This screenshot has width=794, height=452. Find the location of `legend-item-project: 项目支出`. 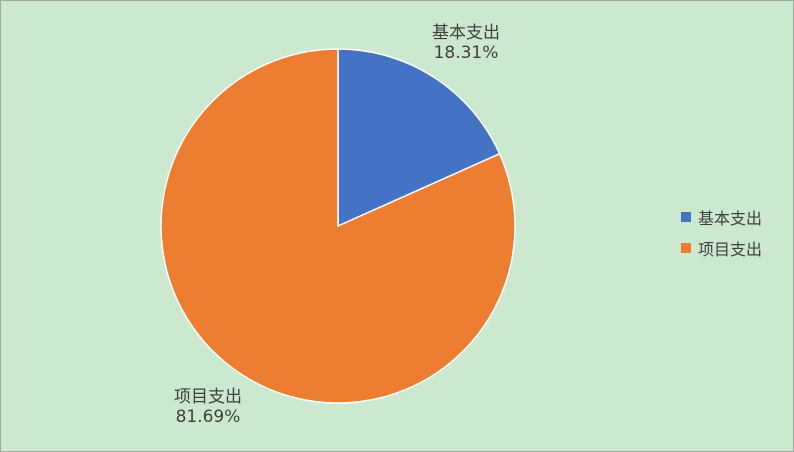

legend-item-project: 项目支出 is located at coordinates (721, 247).